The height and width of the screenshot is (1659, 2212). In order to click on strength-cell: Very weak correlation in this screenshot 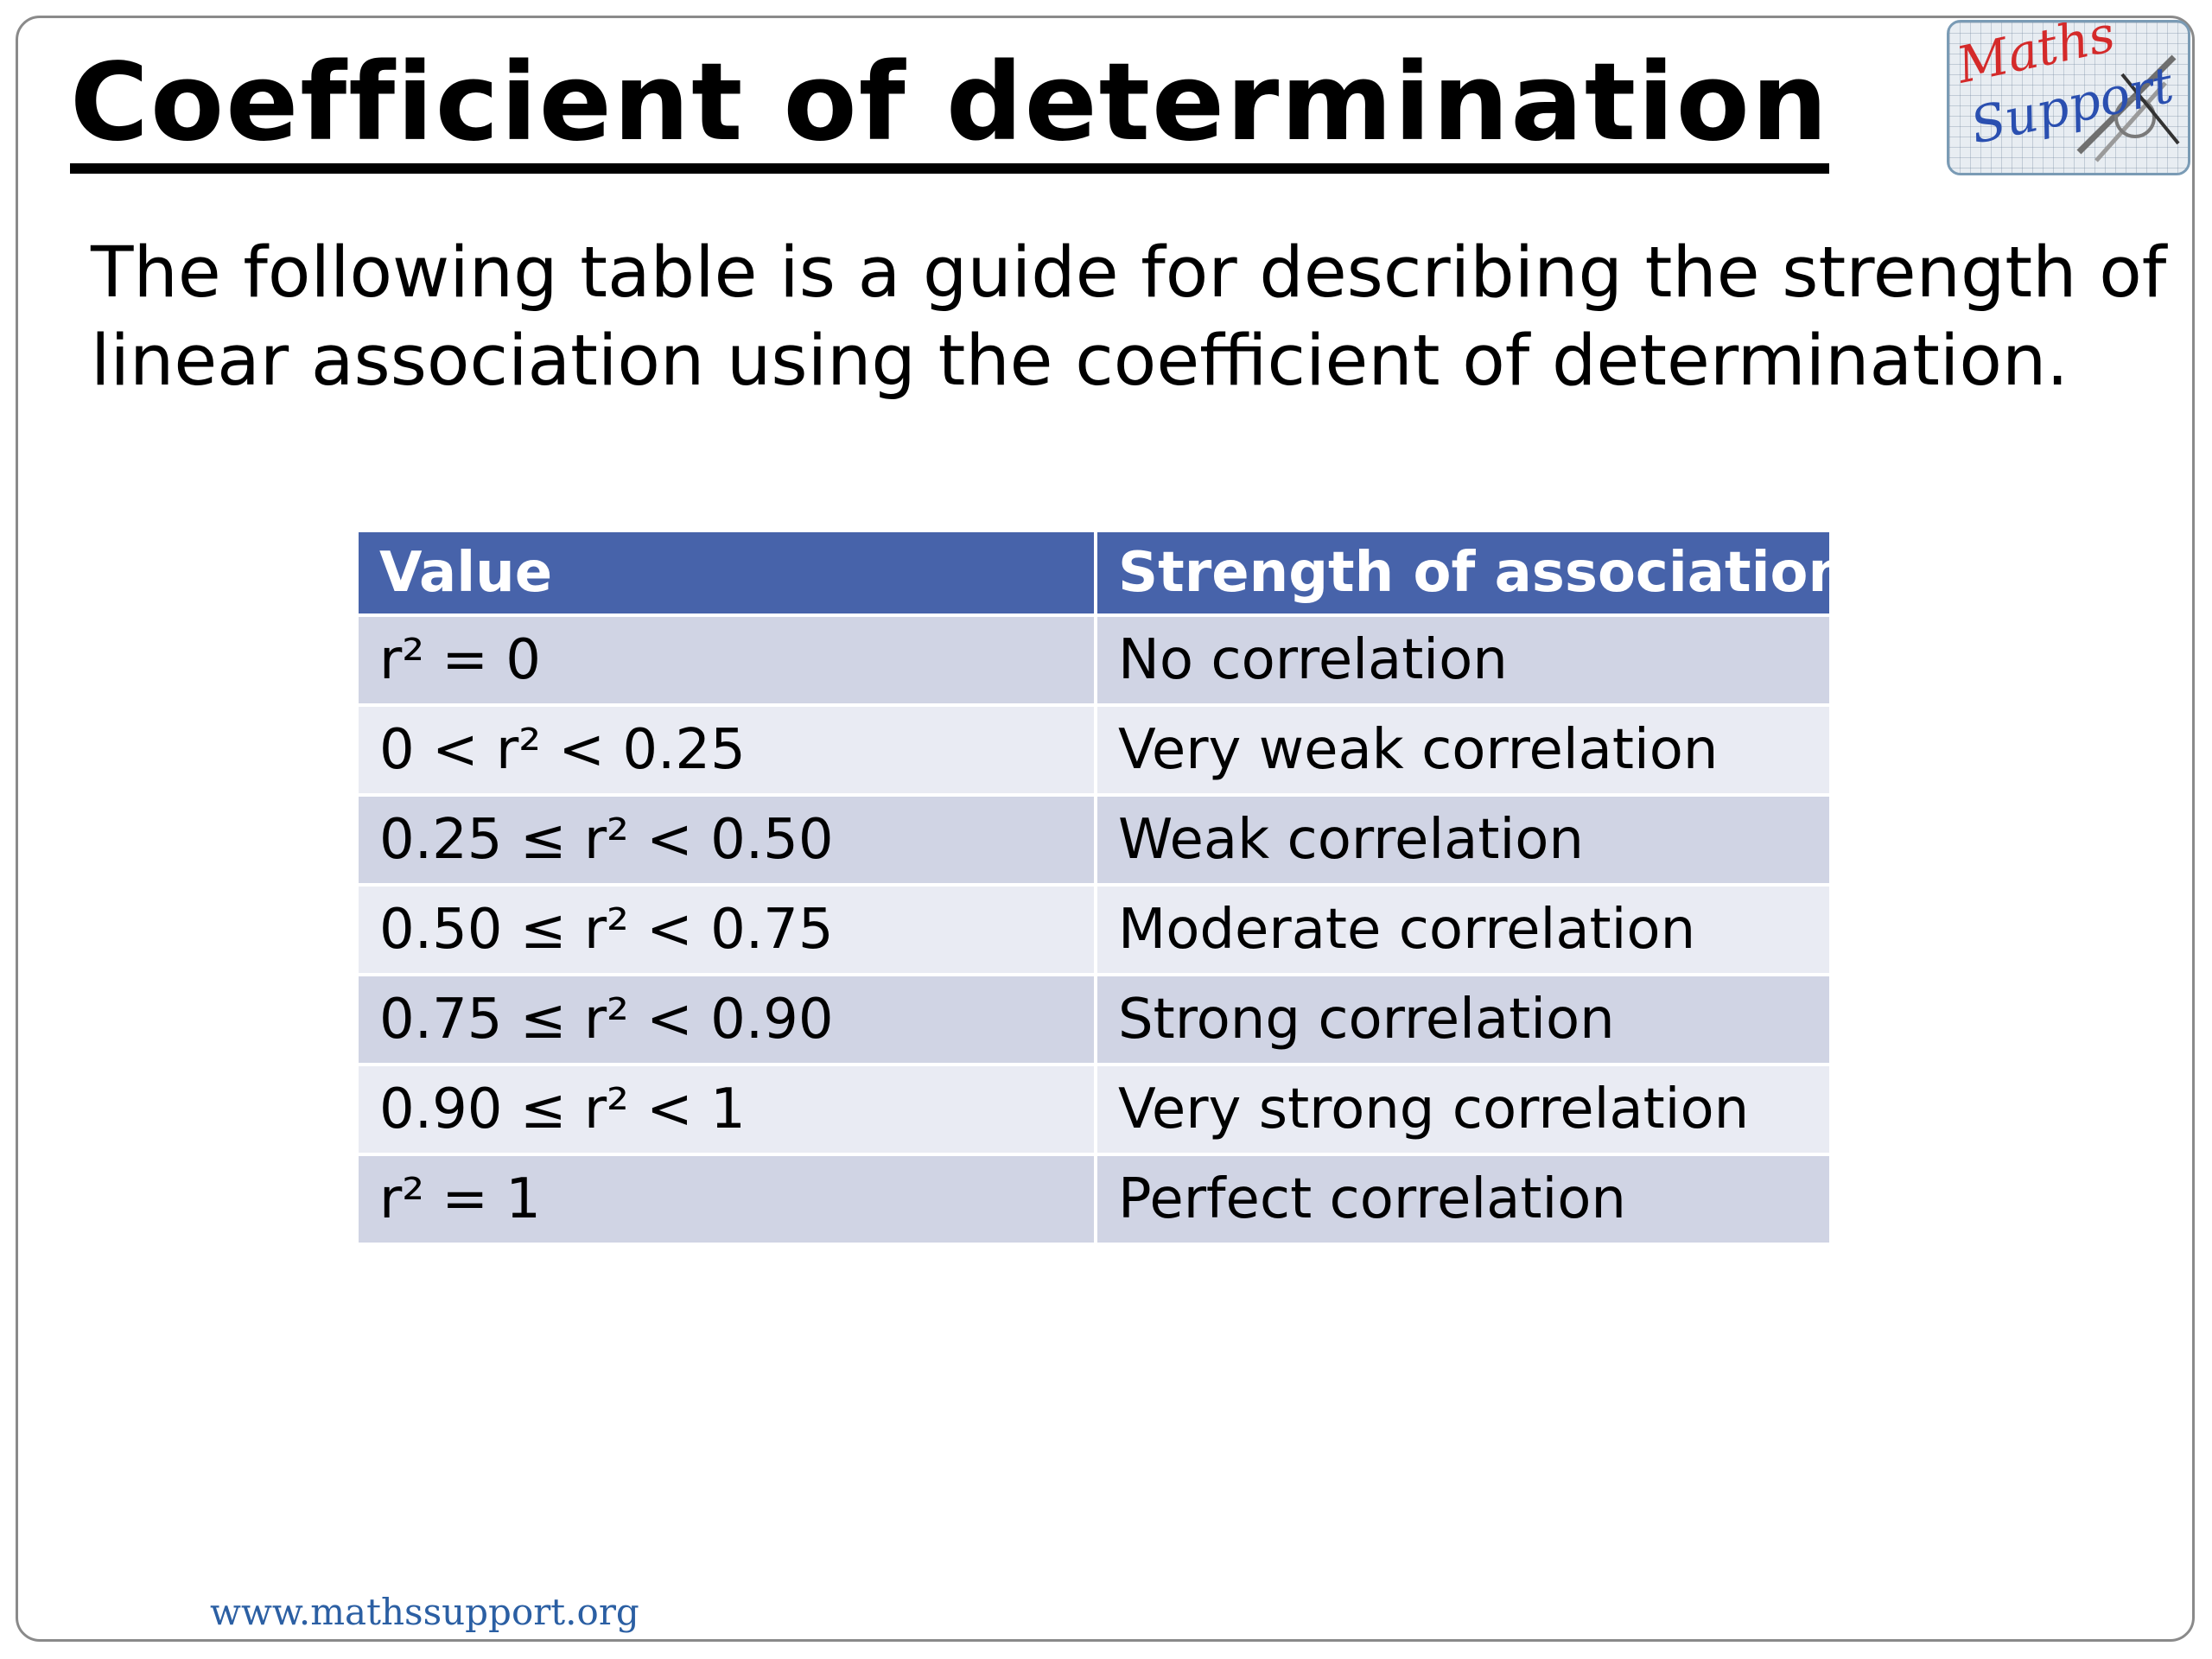, I will do `click(1463, 750)`.